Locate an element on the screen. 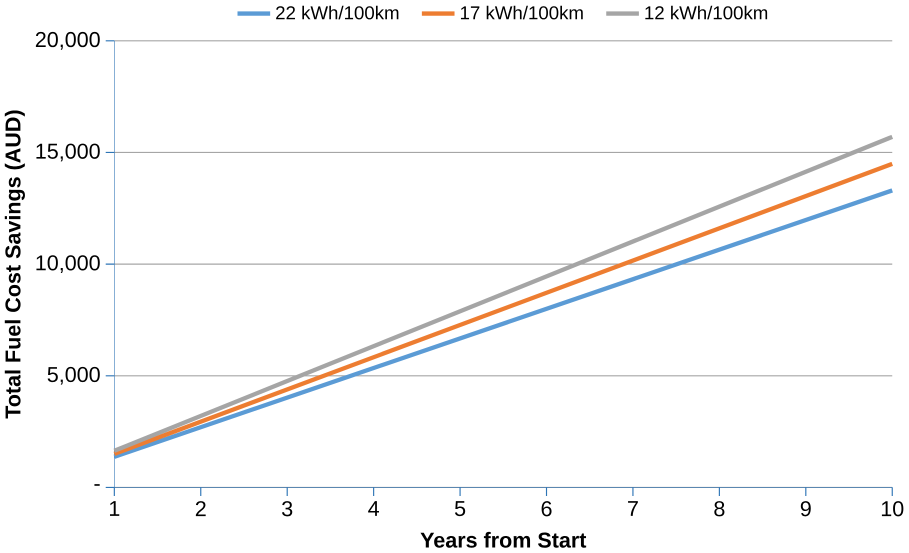 This screenshot has height=553, width=909. x-axis-title: Years from Start is located at coordinates (503, 540).